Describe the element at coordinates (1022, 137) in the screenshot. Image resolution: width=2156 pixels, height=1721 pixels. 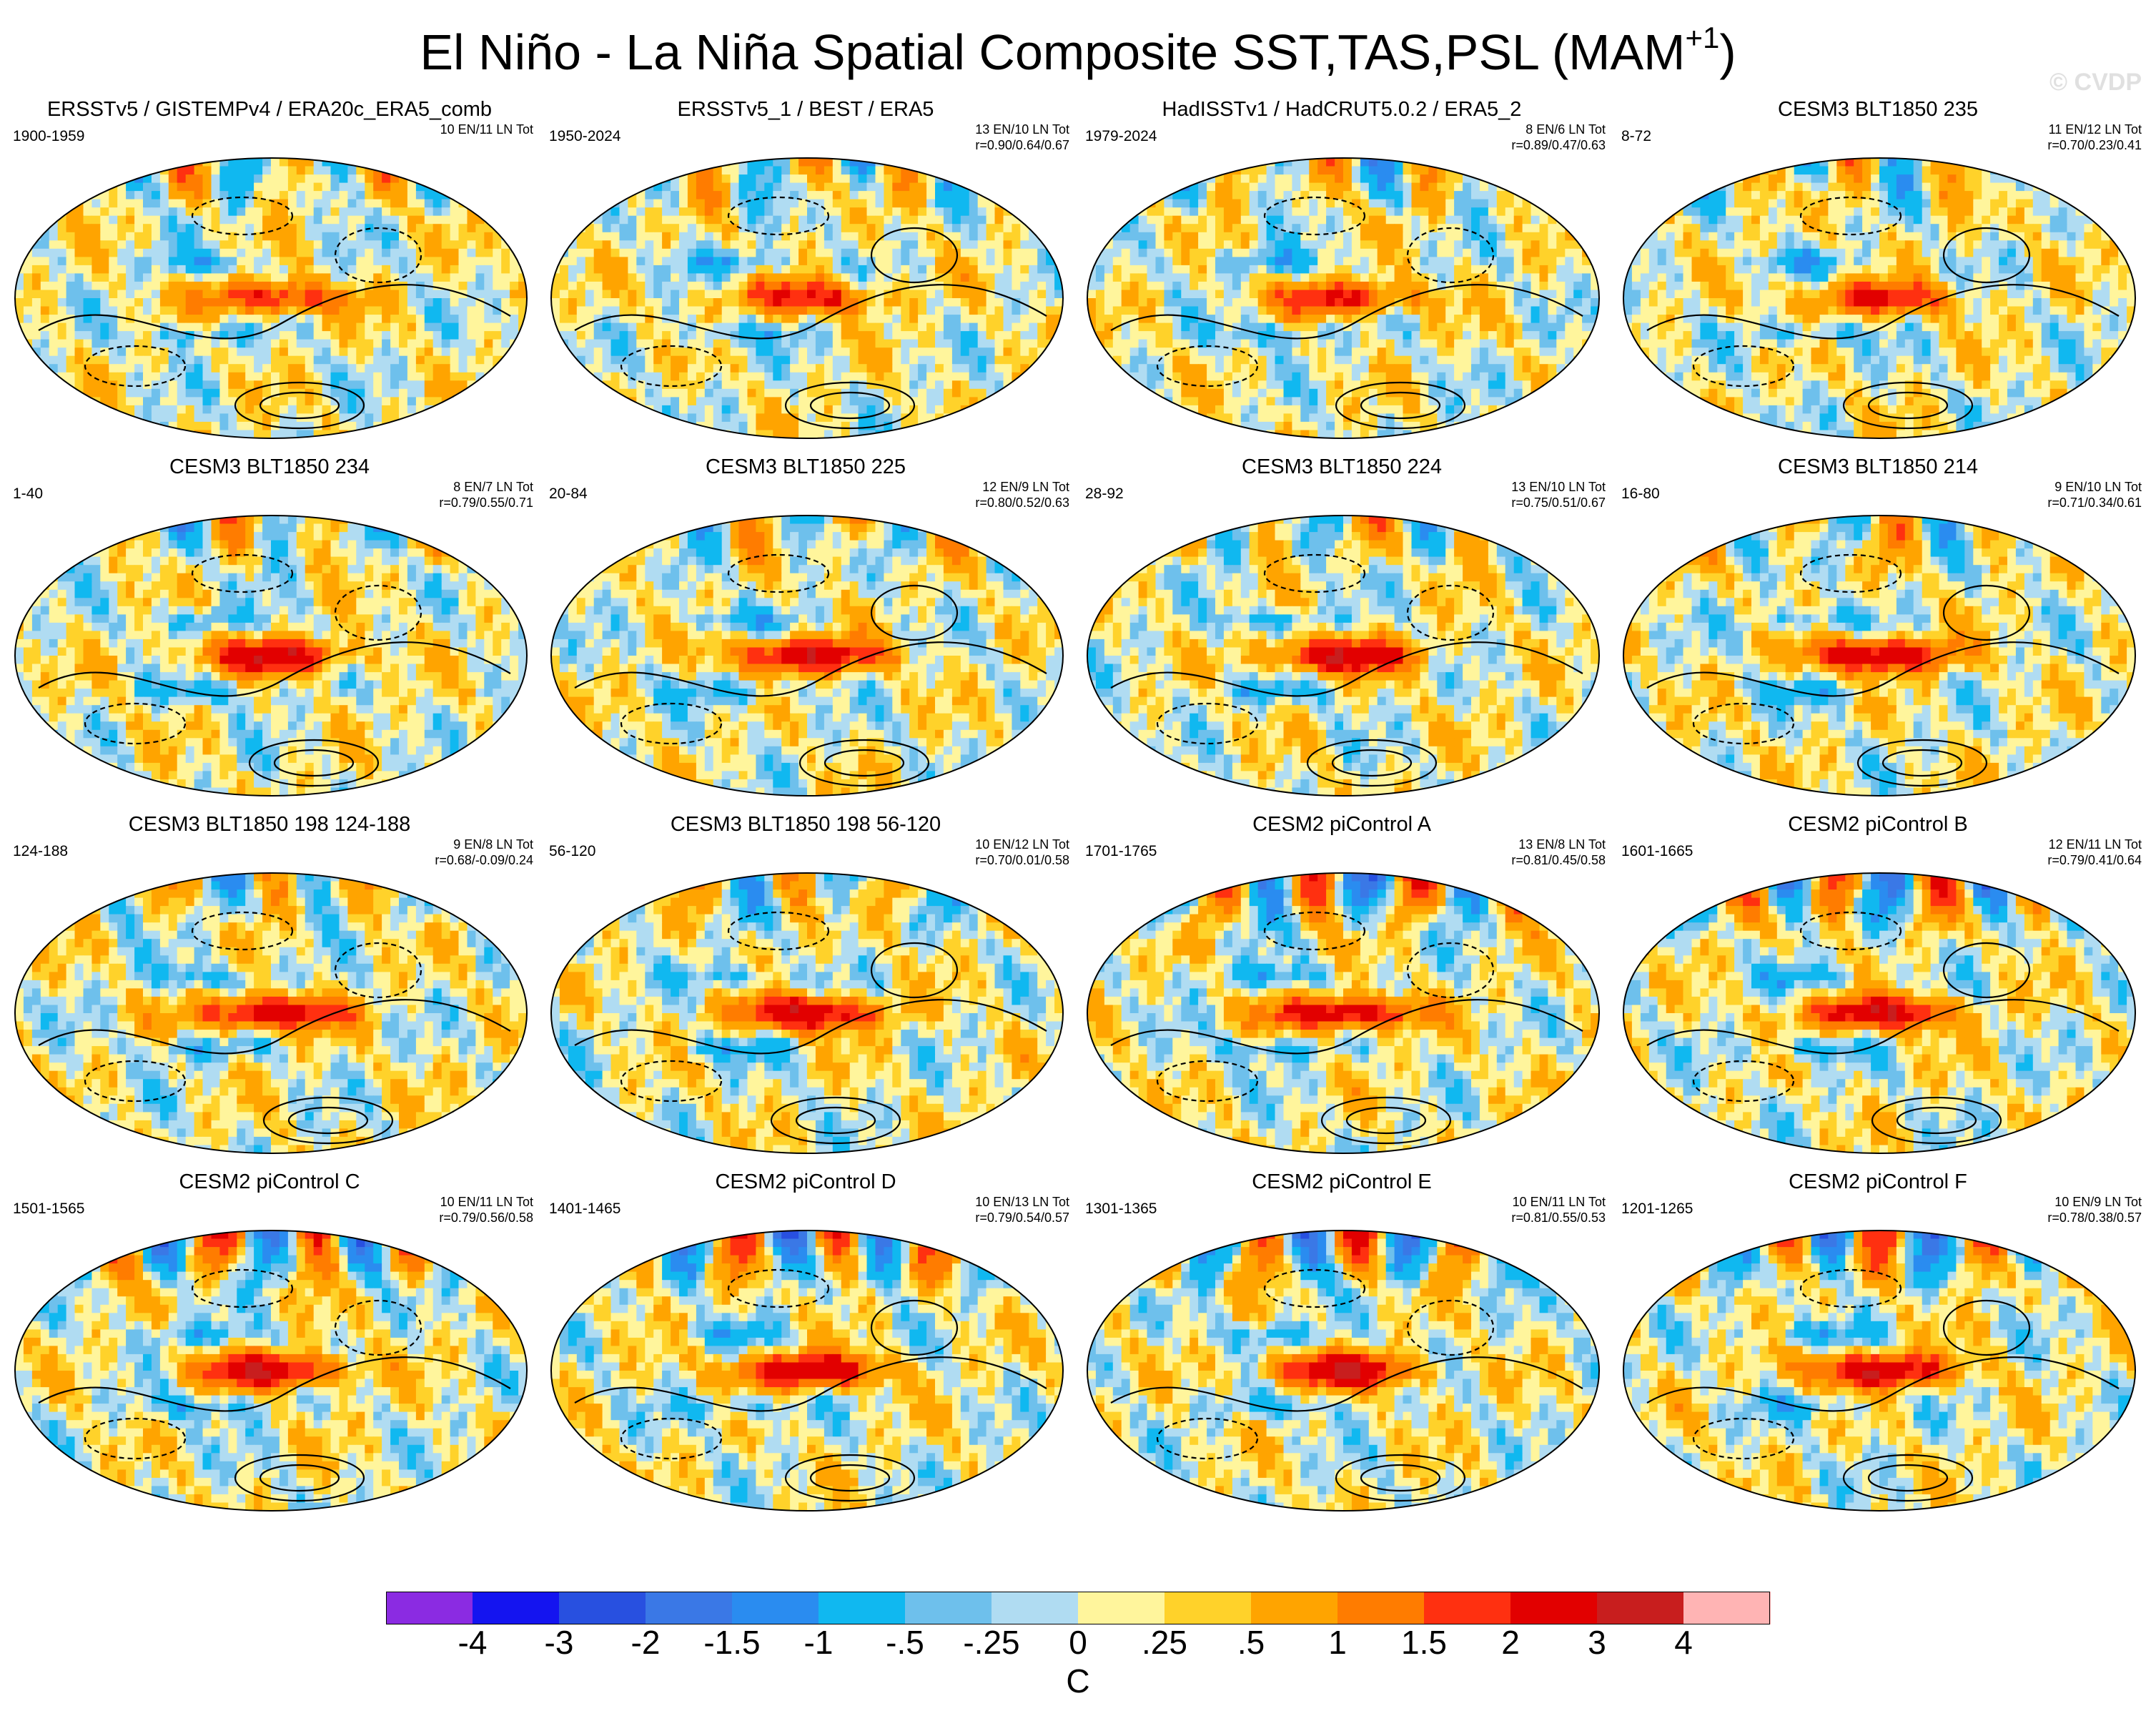
I see `panel-stats: 13 EN/10 LN Tot r=0.90/0.64/0.67` at that location.